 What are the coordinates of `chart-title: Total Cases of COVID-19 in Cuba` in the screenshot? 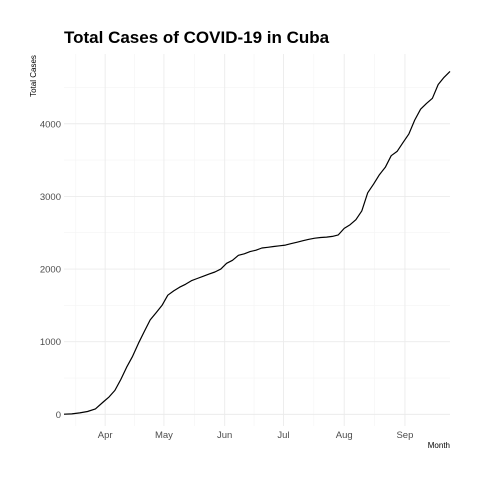 It's located at (197, 37).